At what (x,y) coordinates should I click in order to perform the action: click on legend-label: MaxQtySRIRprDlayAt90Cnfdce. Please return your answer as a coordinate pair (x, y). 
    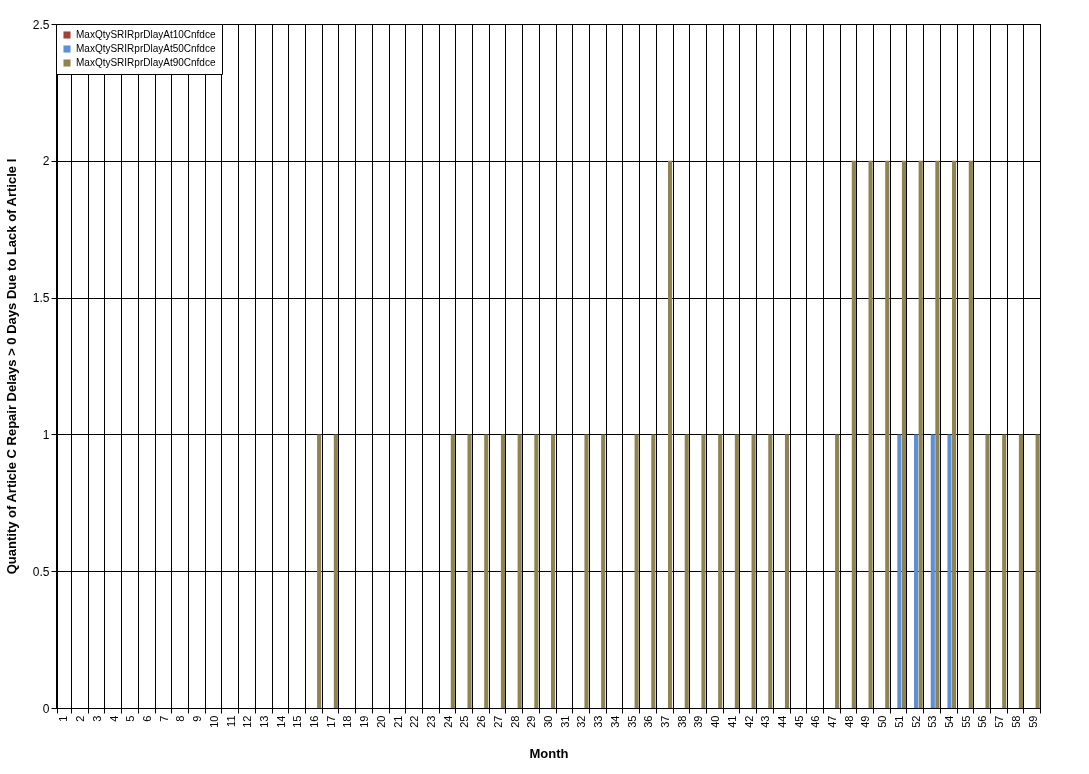
    Looking at the image, I should click on (146, 62).